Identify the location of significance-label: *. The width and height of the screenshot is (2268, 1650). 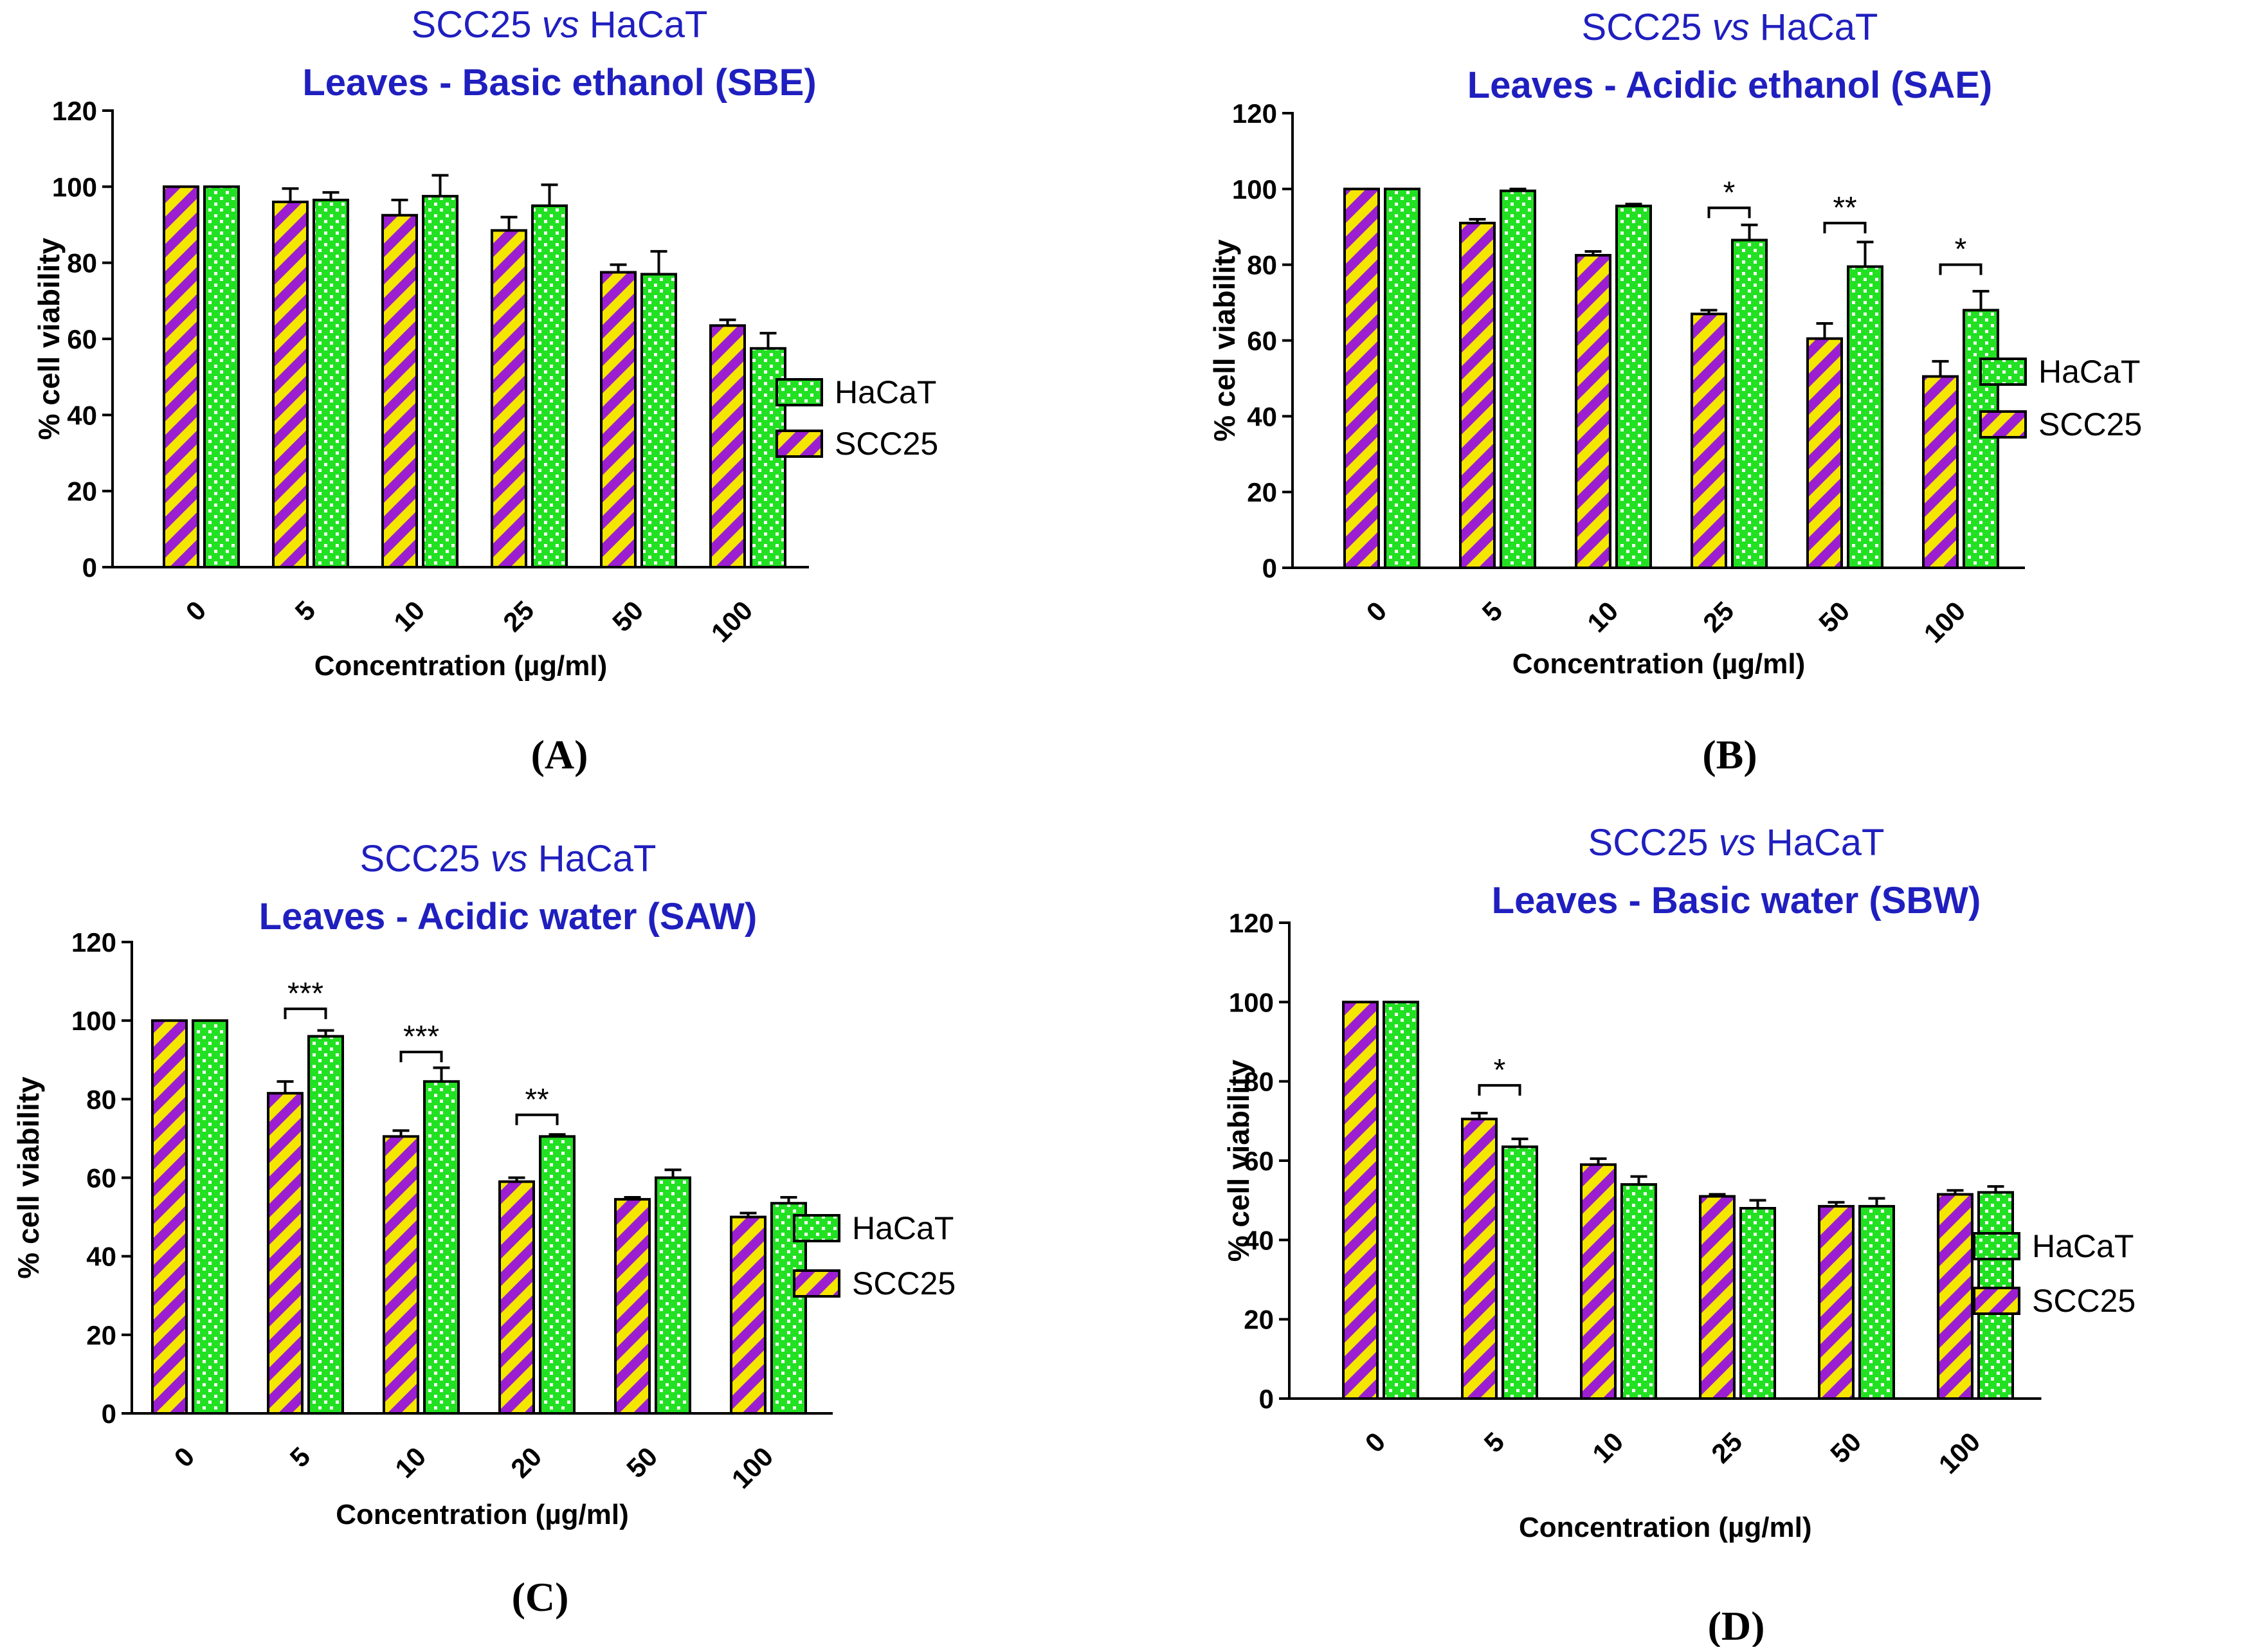
(1961, 250).